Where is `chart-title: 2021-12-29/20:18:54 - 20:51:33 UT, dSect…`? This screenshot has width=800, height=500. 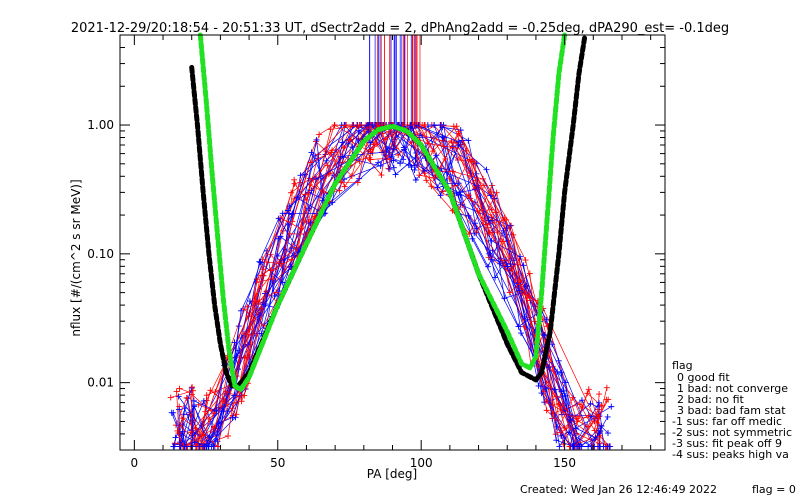
chart-title: 2021-12-29/20:18:54 - 20:51:33 UT, dSect… is located at coordinates (400, 28).